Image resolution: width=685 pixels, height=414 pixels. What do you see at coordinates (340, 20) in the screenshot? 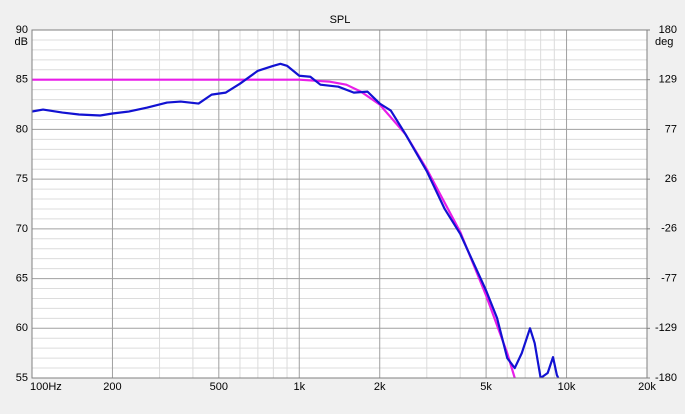
I see `chart-title: SPL` at bounding box center [340, 20].